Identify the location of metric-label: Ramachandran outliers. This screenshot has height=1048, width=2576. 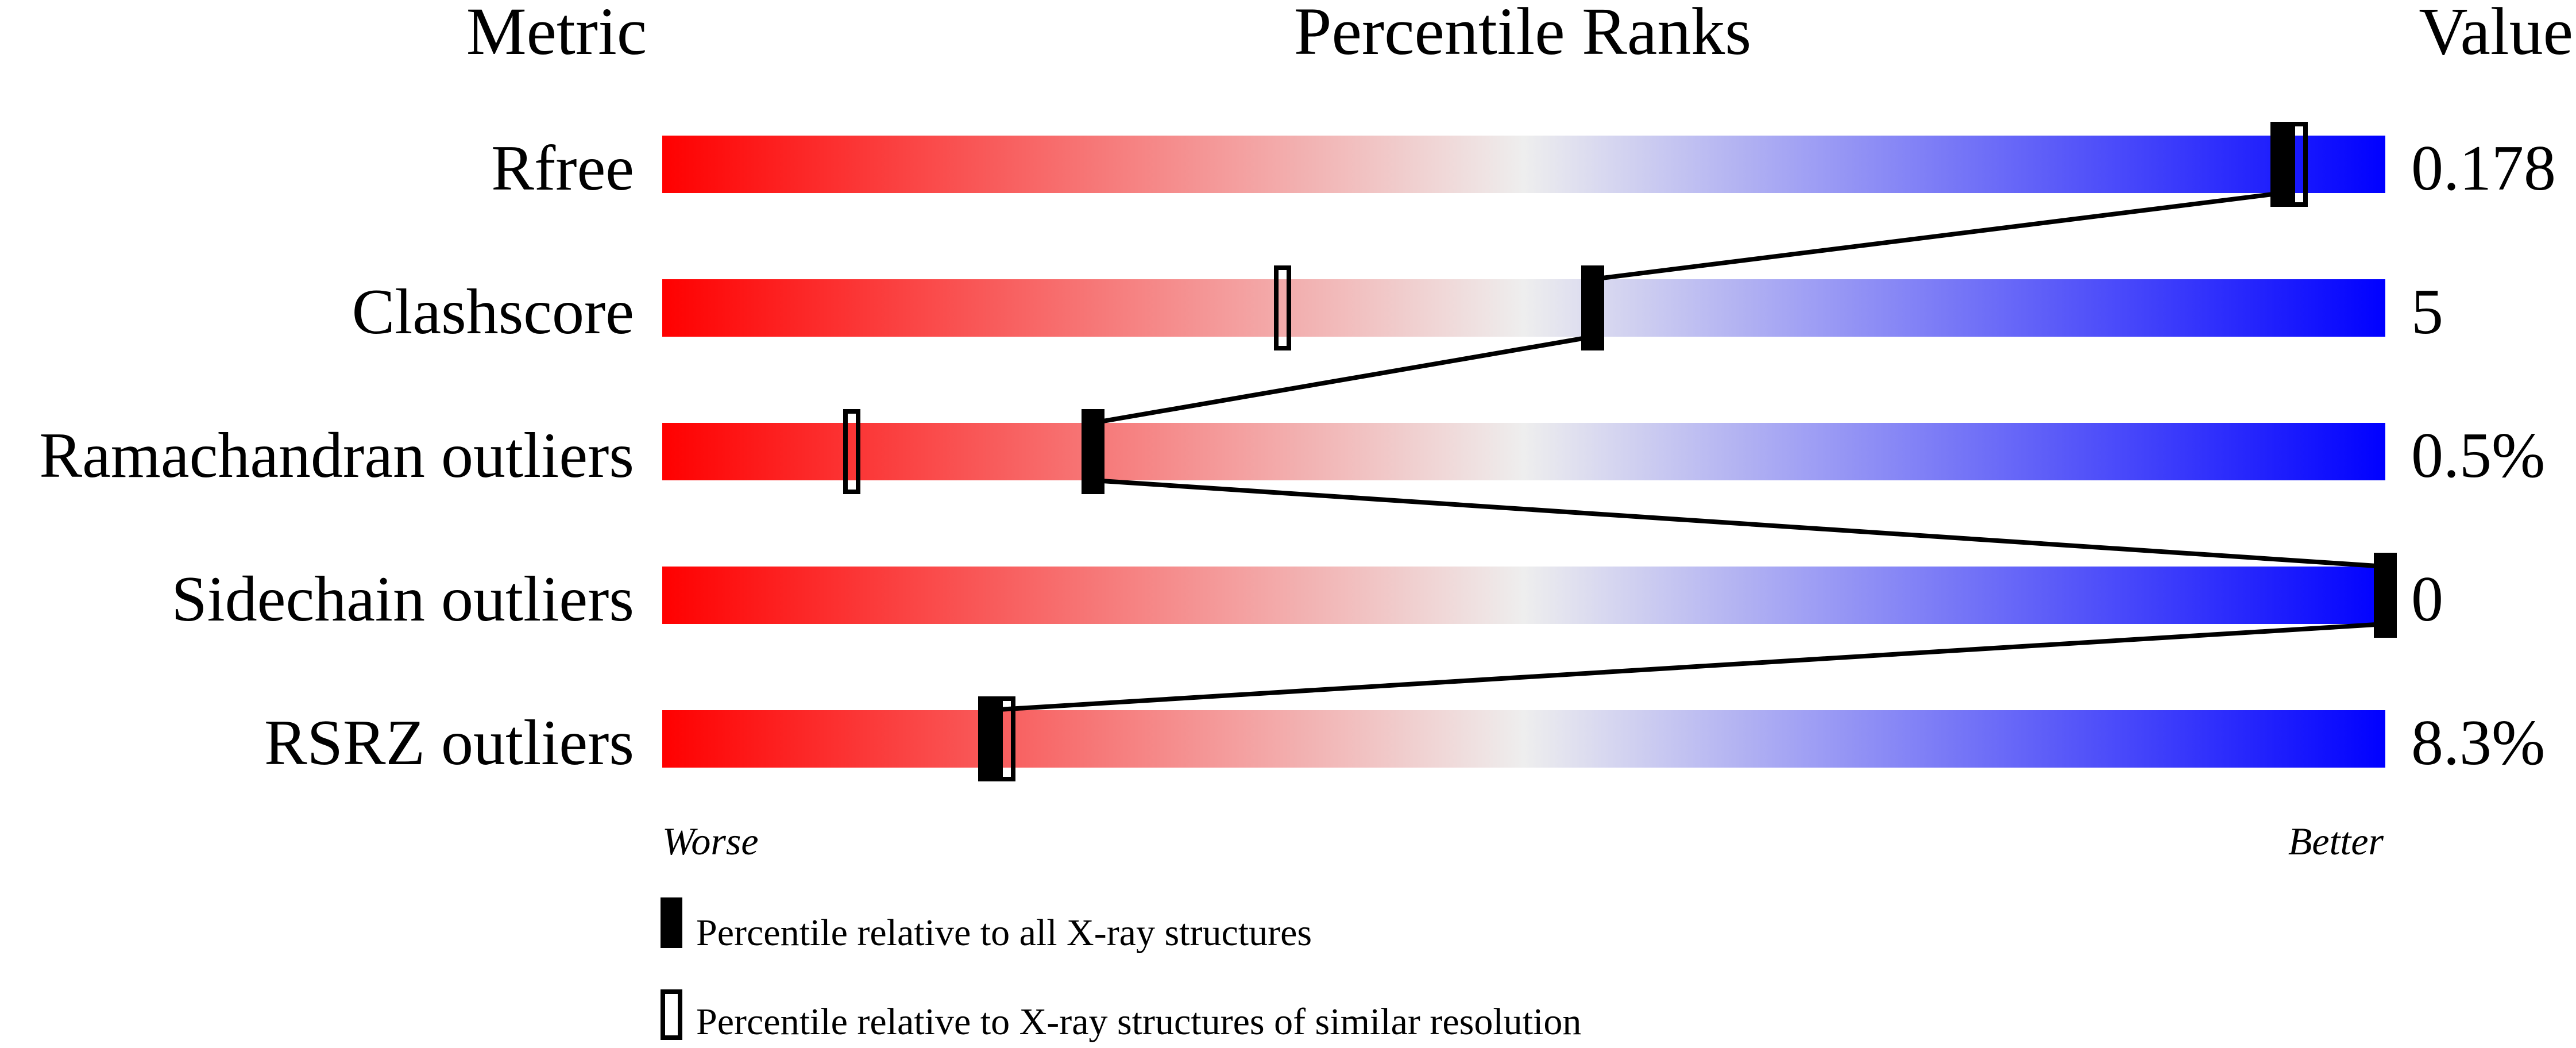
(336, 455).